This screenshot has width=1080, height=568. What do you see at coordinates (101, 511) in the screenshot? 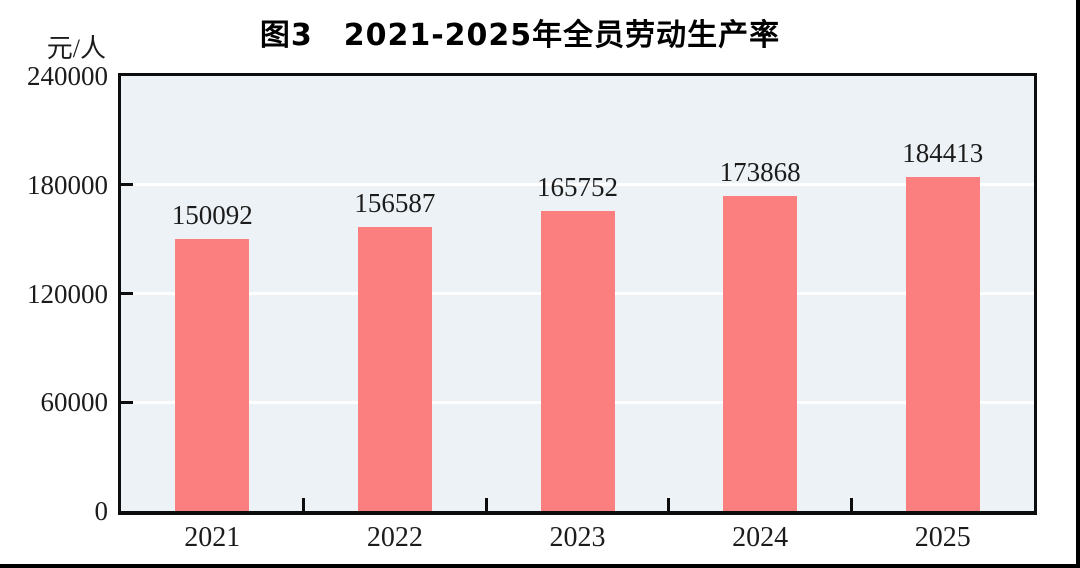
I see `y-axis-label-0: 0` at bounding box center [101, 511].